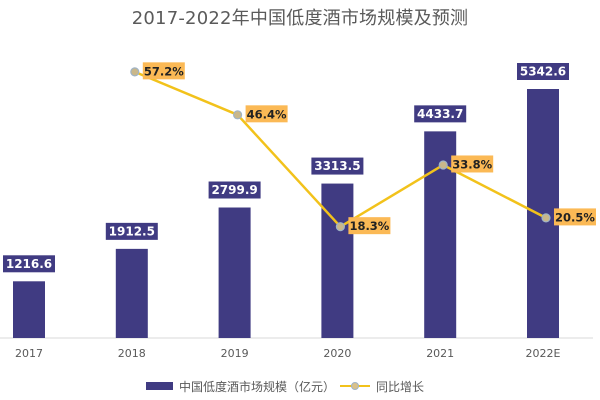  I want to click on bar-value-label: 4433.7, so click(440, 114).